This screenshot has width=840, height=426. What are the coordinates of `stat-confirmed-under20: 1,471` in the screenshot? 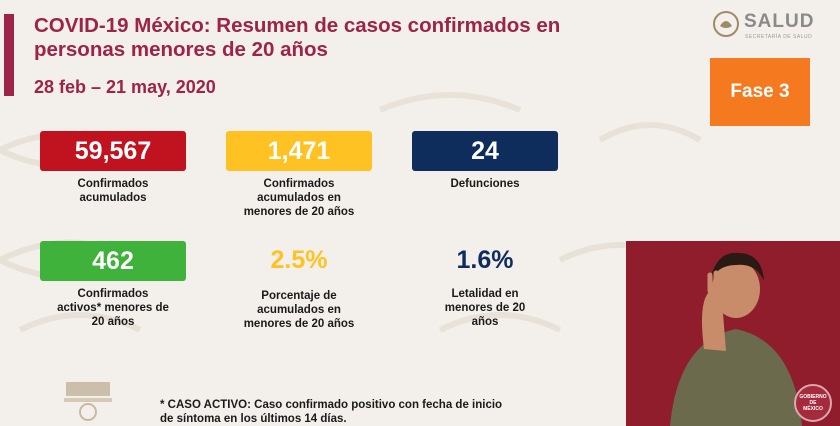 It's located at (299, 151).